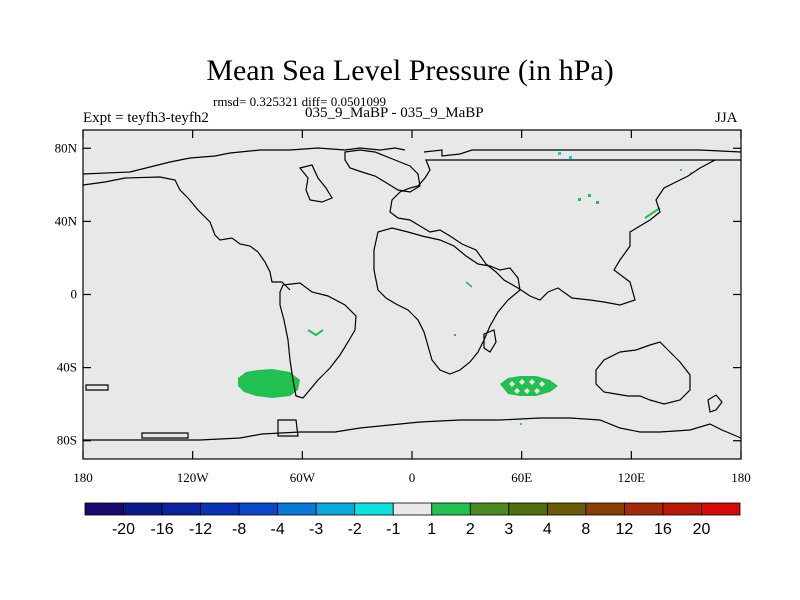 This screenshot has width=800, height=600. I want to click on y-tick-label: 80N, so click(66, 147).